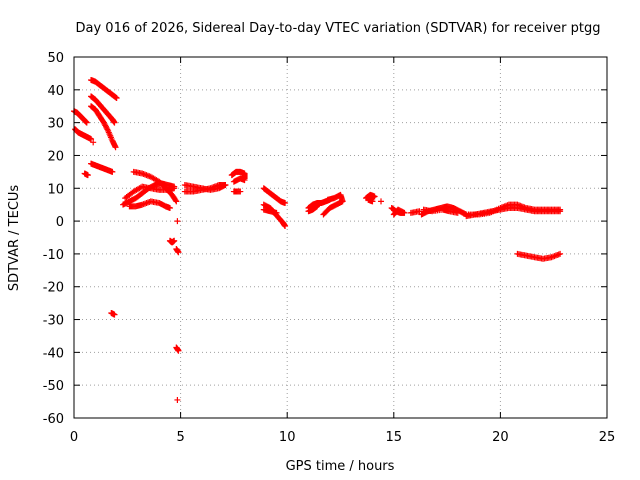 This screenshot has width=640, height=480. Describe the element at coordinates (500, 437) in the screenshot. I see `x-tick-label: 20` at that location.